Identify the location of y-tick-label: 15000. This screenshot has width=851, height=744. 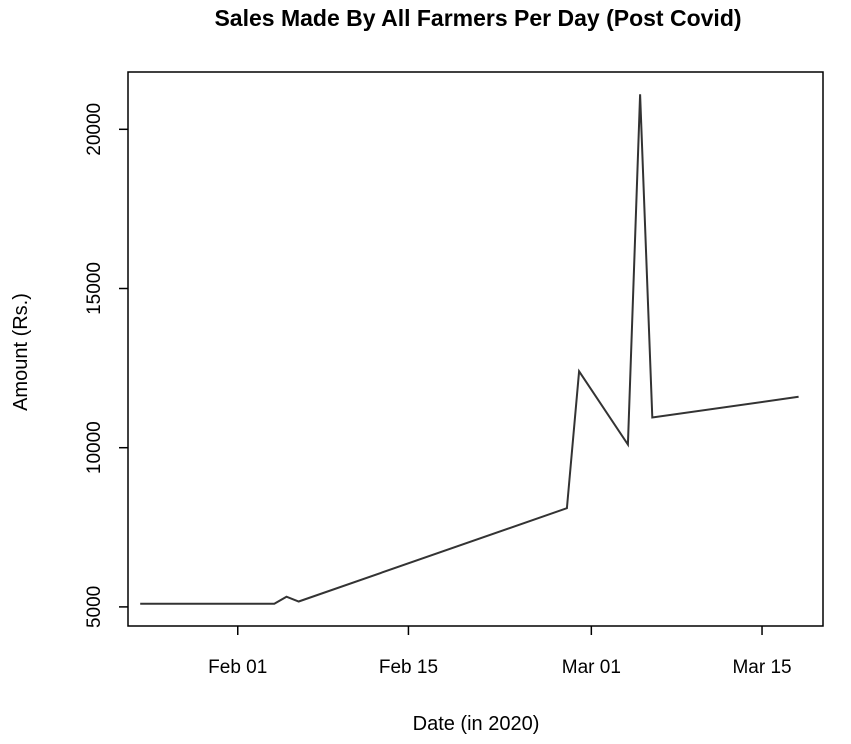
(94, 288).